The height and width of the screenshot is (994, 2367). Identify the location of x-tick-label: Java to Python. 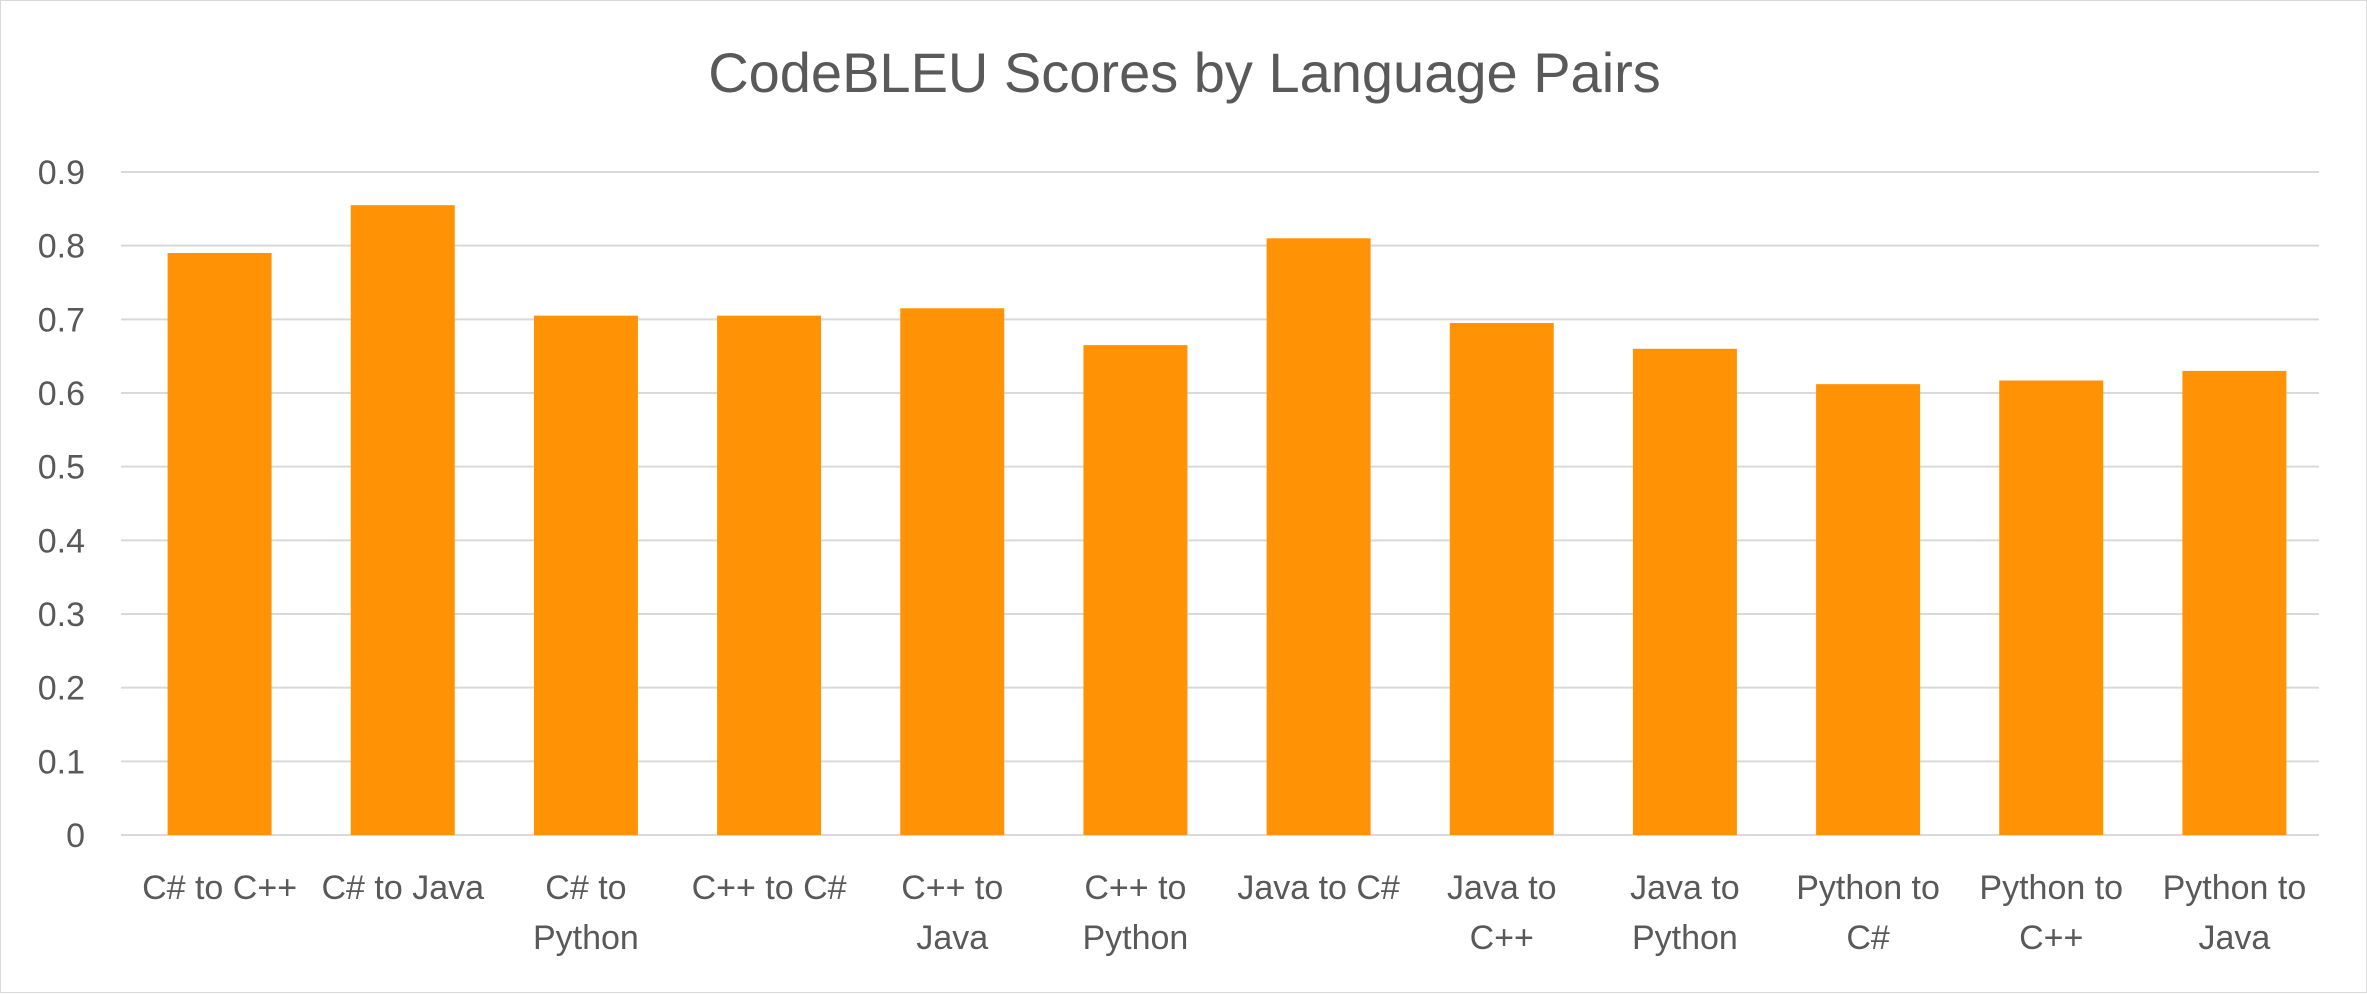
(1685, 913).